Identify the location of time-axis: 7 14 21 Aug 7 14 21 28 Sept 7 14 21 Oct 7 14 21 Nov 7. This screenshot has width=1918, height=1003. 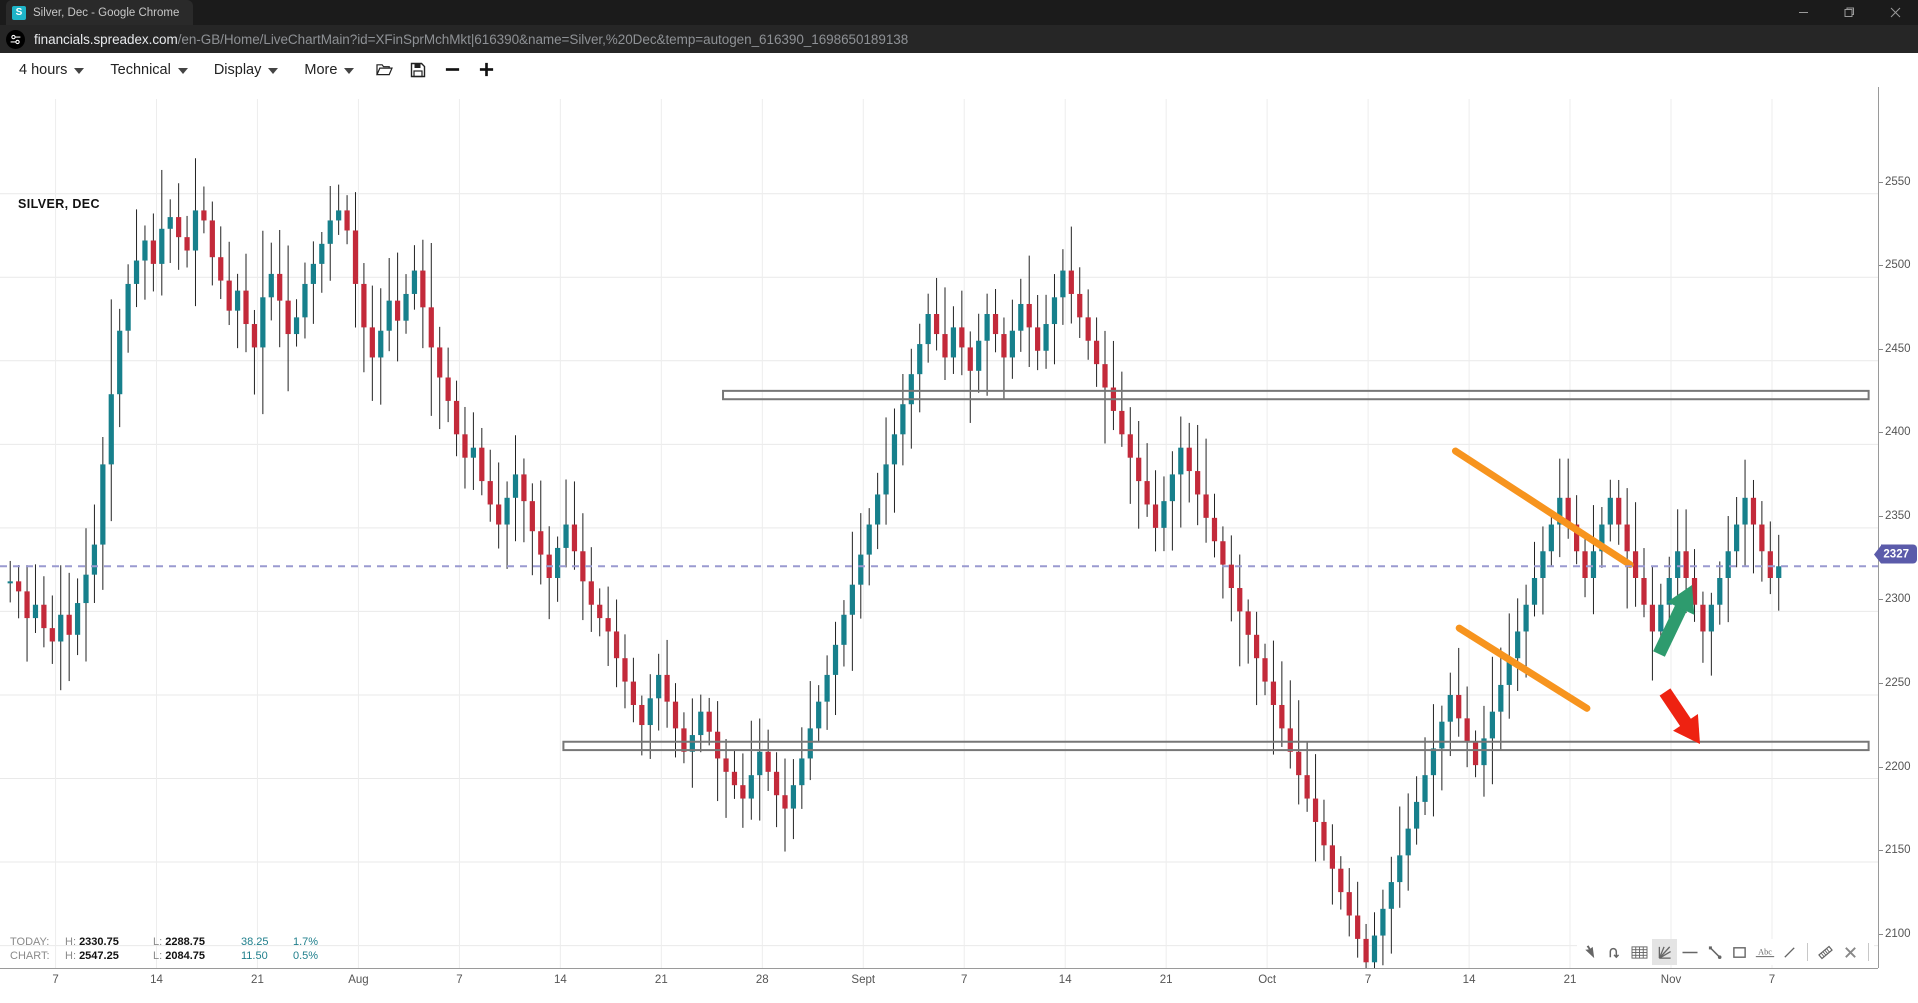
(959, 985).